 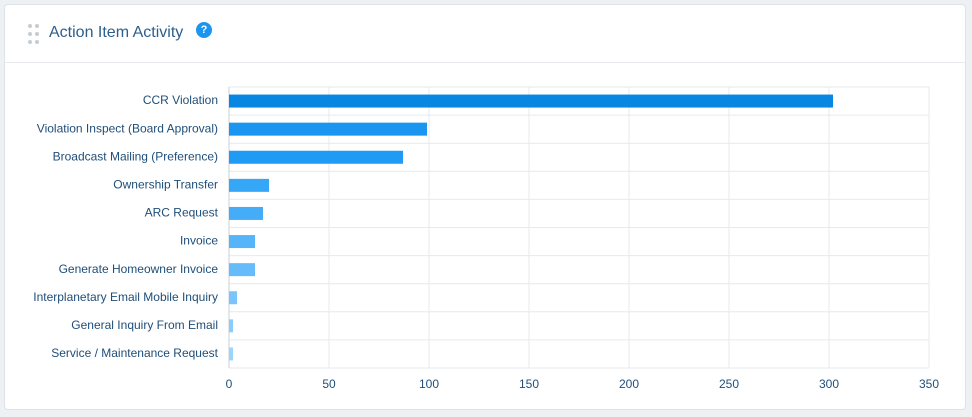 I want to click on card-title: Action Item Activity, so click(x=116, y=32).